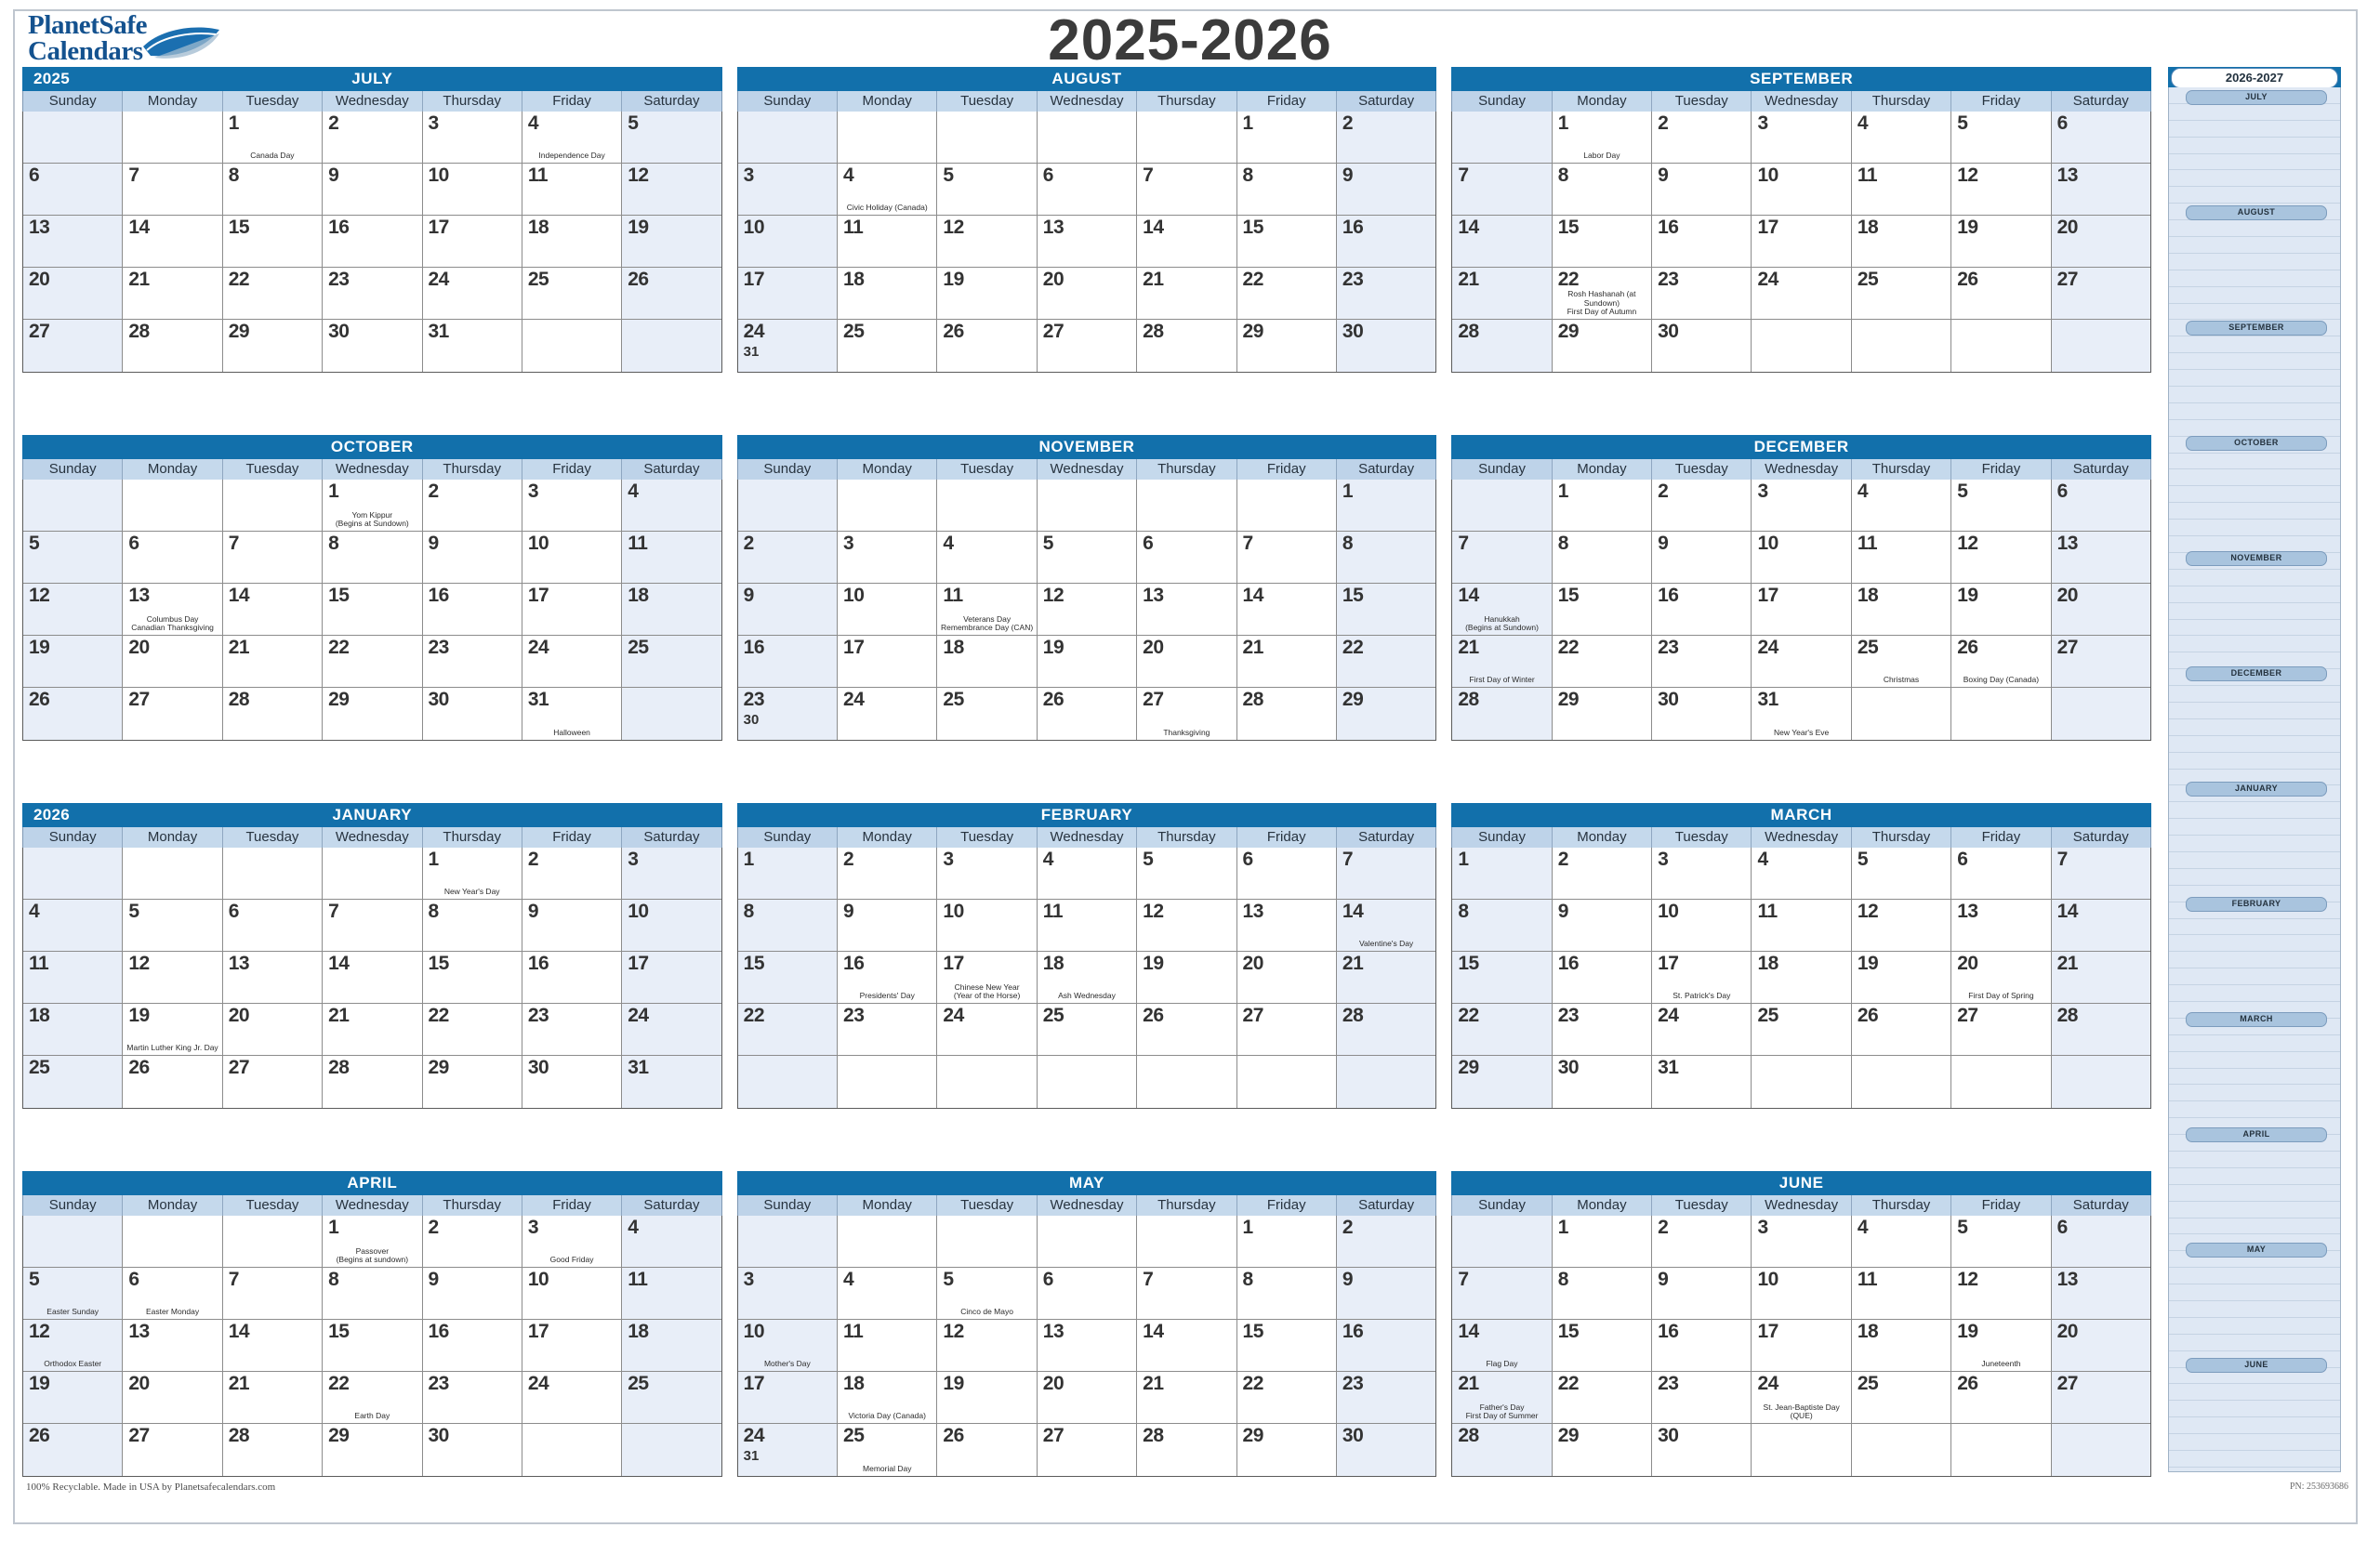  Describe the element at coordinates (572, 138) in the screenshot. I see `day-cell: 4 Independence Day` at that location.